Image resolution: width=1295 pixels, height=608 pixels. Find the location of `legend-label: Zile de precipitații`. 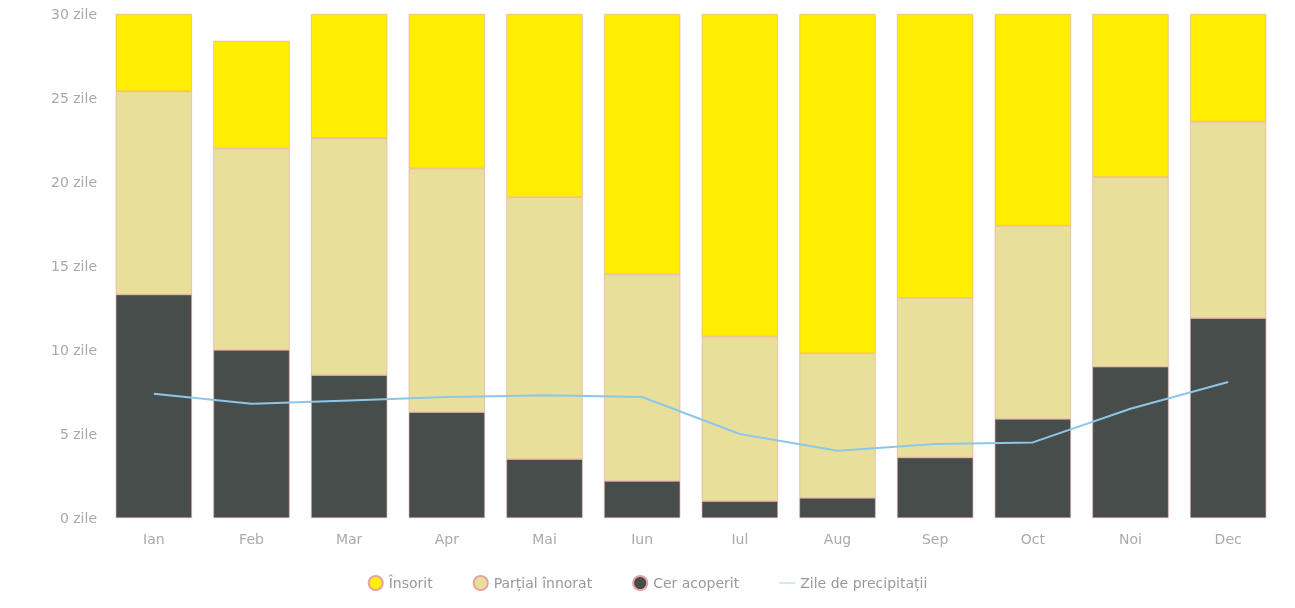

legend-label: Zile de precipitații is located at coordinates (864, 583).